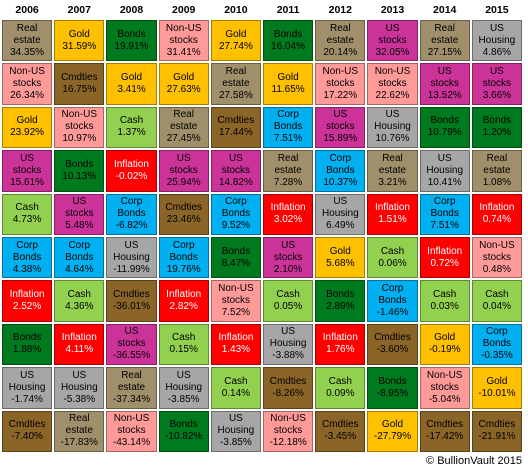 The width and height of the screenshot is (528, 470). Describe the element at coordinates (444, 226) in the screenshot. I see `return-value: 7.51%` at that location.